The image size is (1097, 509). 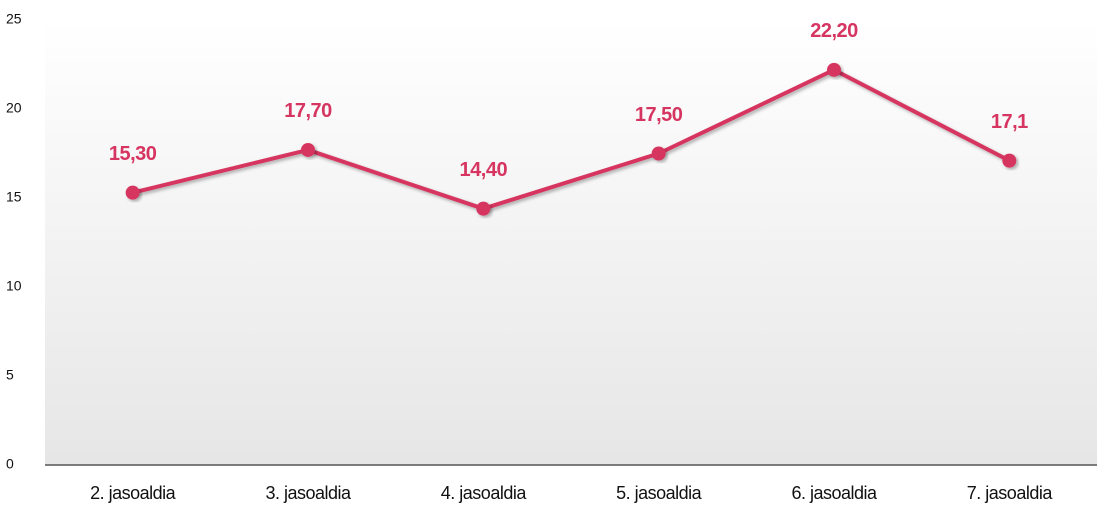 What do you see at coordinates (484, 493) in the screenshot?
I see `x-tick-label: 4. jasoaldia` at bounding box center [484, 493].